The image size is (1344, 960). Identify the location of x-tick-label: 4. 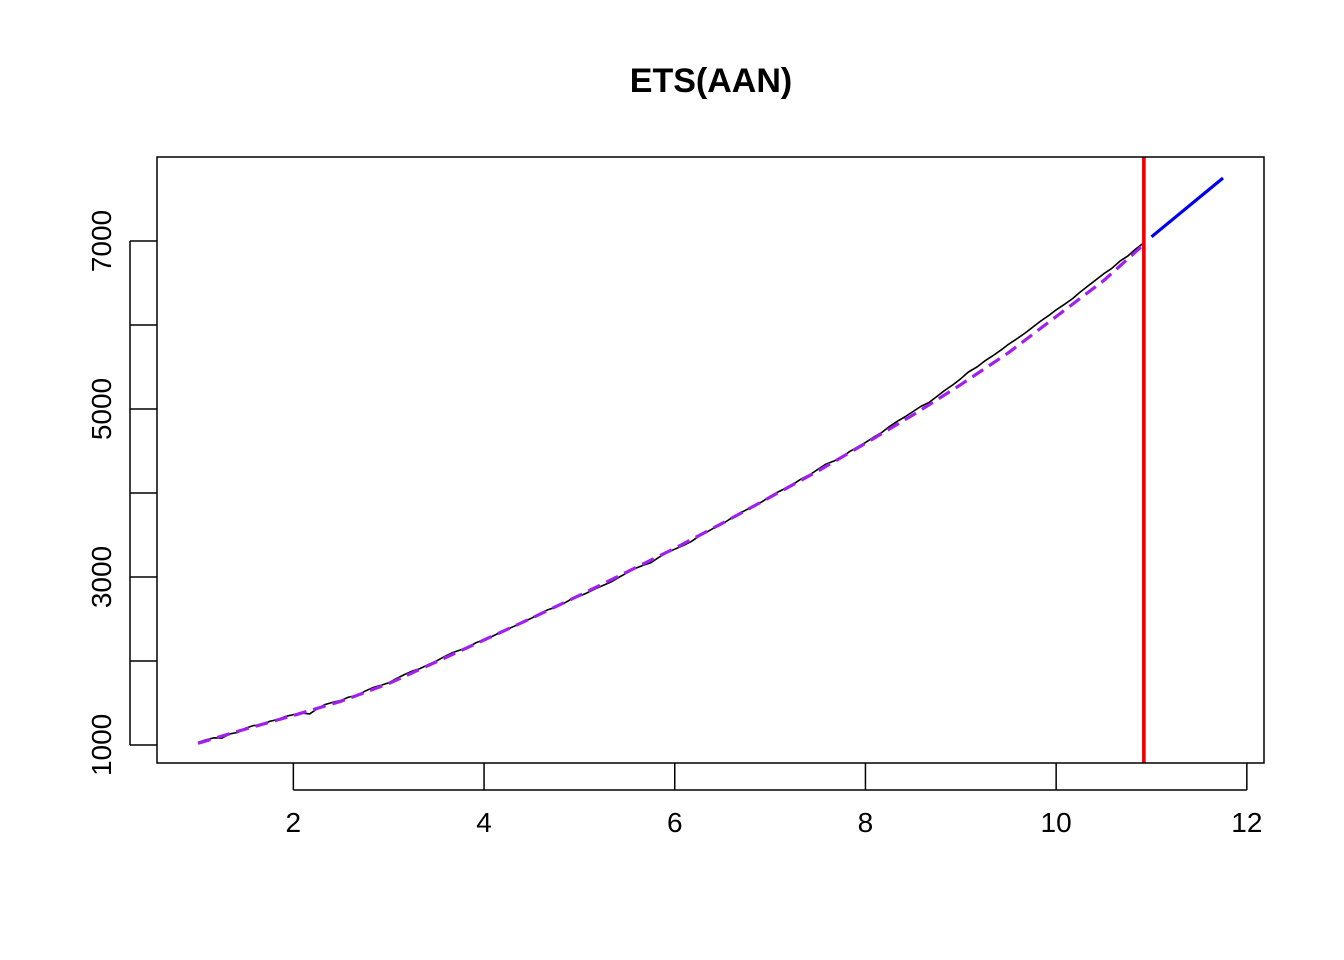
(484, 822).